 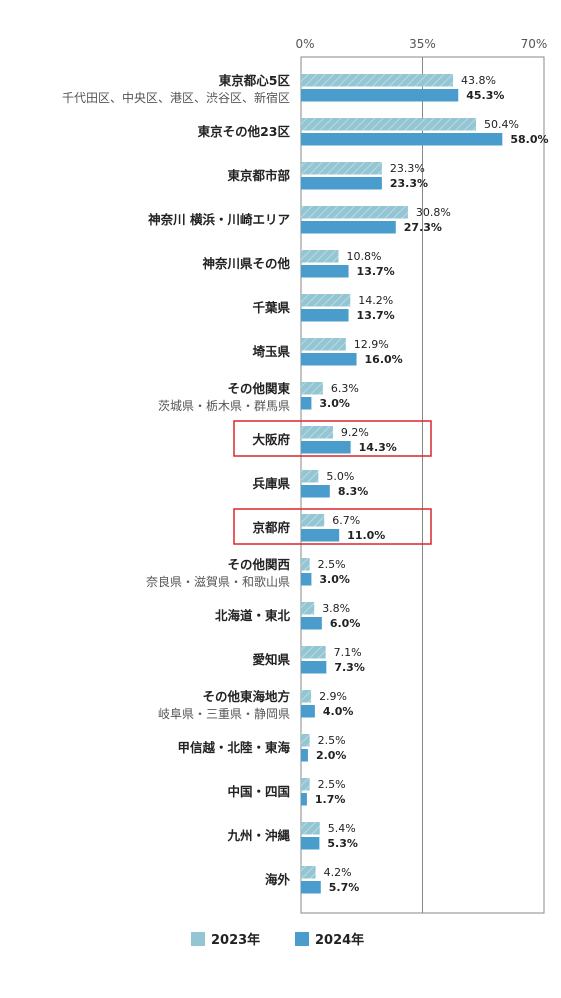 I want to click on value-label-2024: 23.3%, so click(x=409, y=183).